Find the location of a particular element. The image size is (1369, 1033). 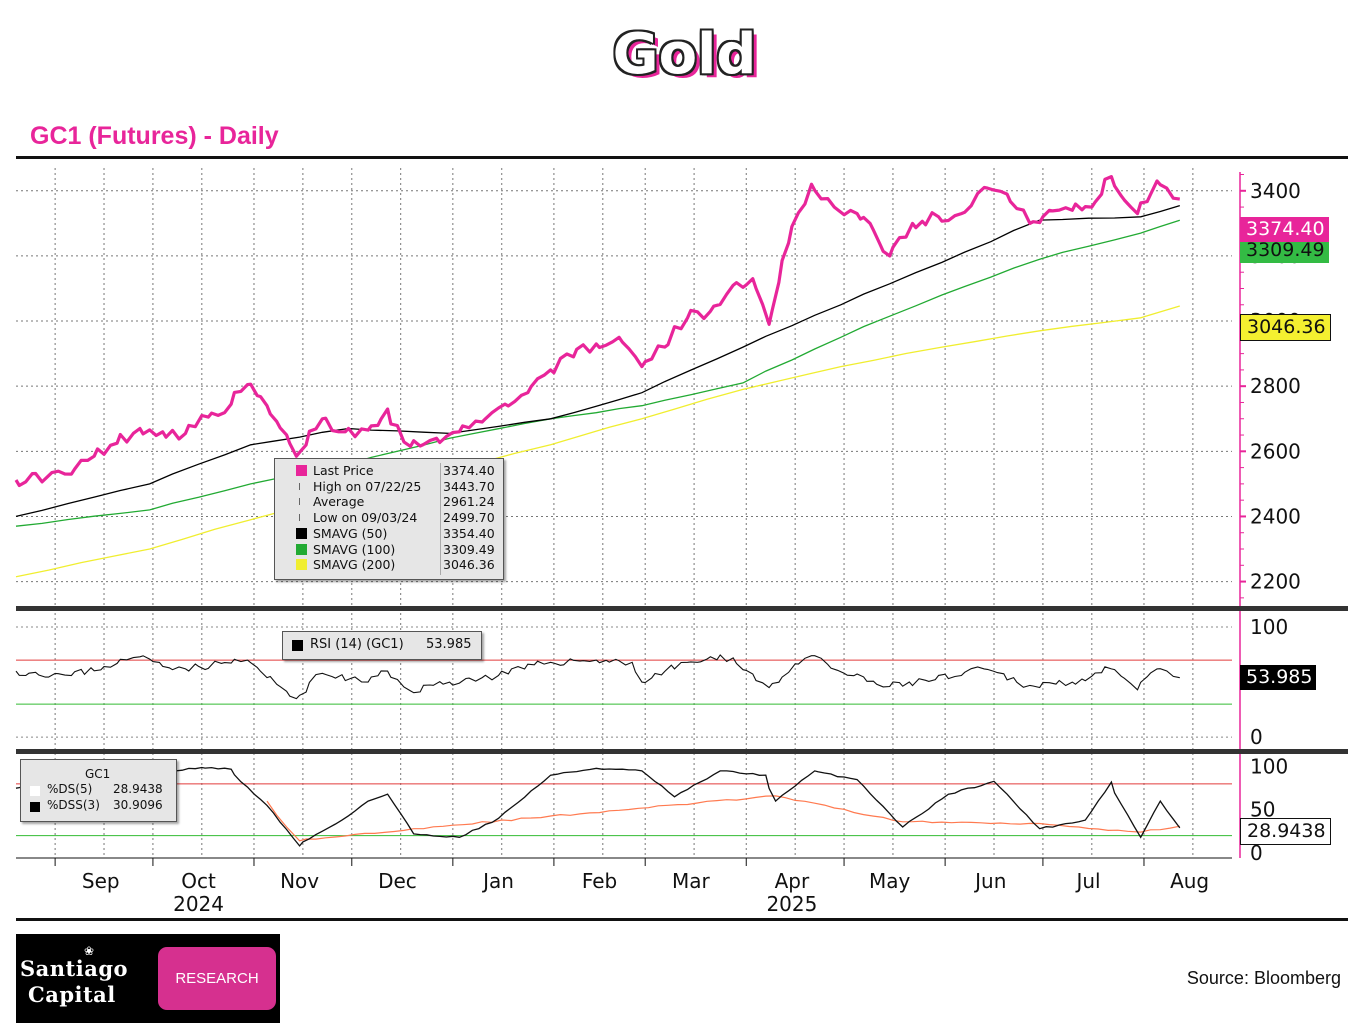

price-legend-label: SMAVG (50) is located at coordinates (350, 533).